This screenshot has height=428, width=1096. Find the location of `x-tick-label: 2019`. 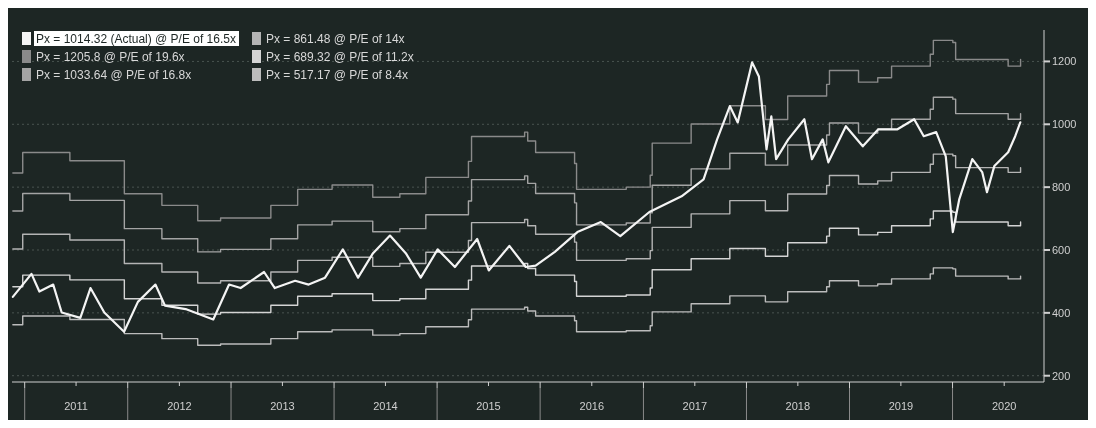

x-tick-label: 2019 is located at coordinates (901, 406).